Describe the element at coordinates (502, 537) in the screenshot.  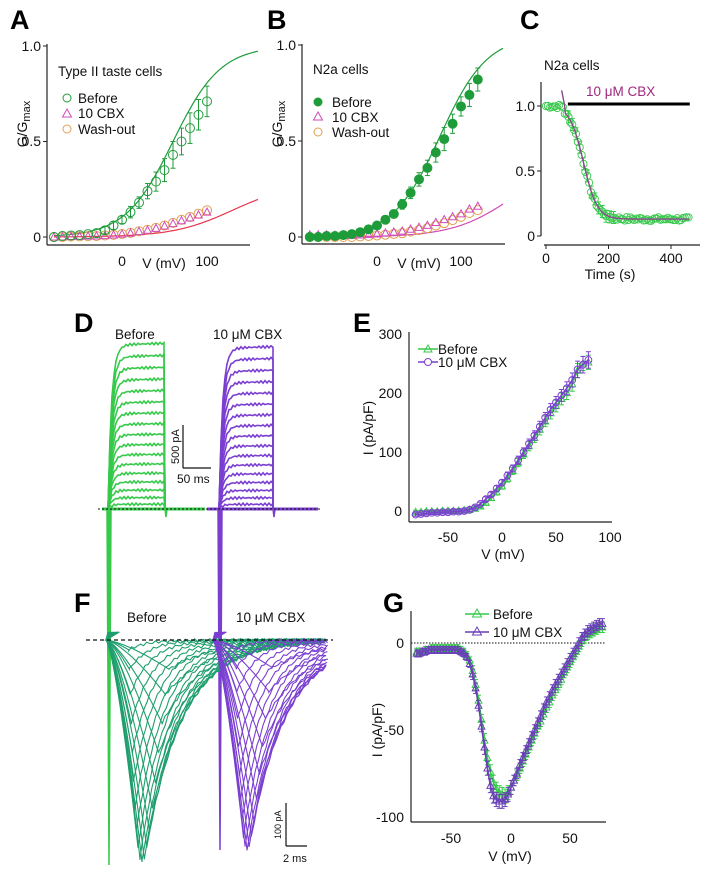
I see `e-xtick-label-0: 0` at that location.